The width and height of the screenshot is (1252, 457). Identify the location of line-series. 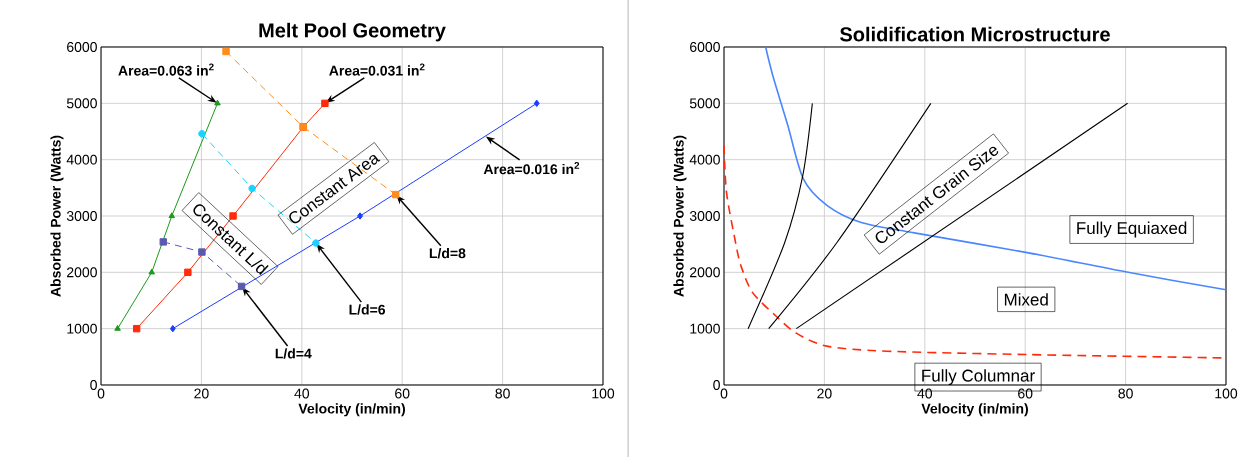
(780, 216).